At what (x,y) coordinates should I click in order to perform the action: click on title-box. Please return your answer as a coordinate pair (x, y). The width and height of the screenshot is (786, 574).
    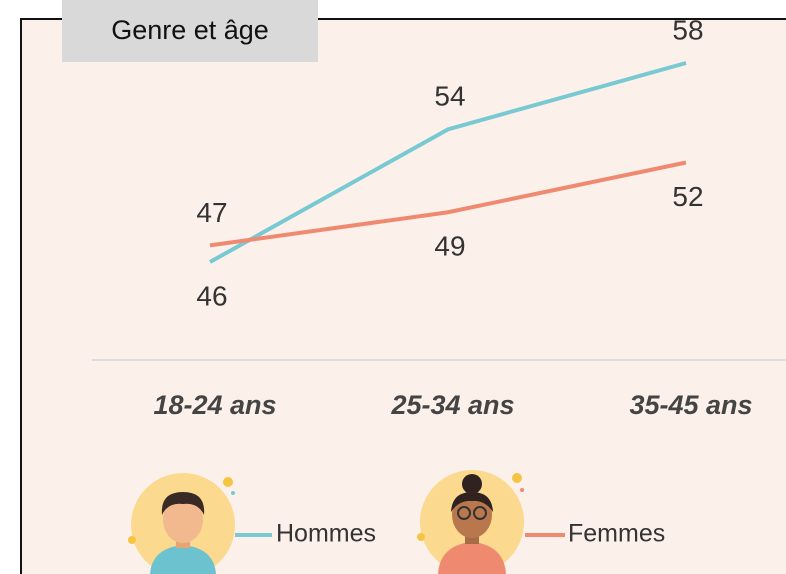
    Looking at the image, I should click on (190, 31).